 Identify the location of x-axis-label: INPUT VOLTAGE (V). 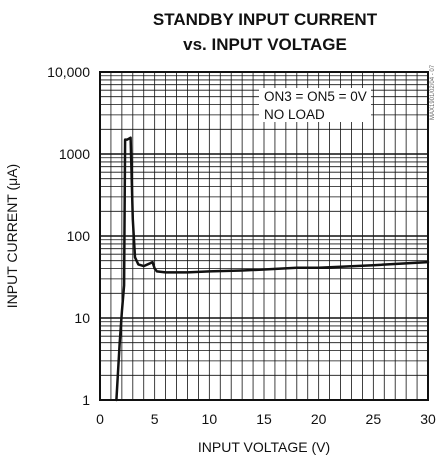
(264, 447).